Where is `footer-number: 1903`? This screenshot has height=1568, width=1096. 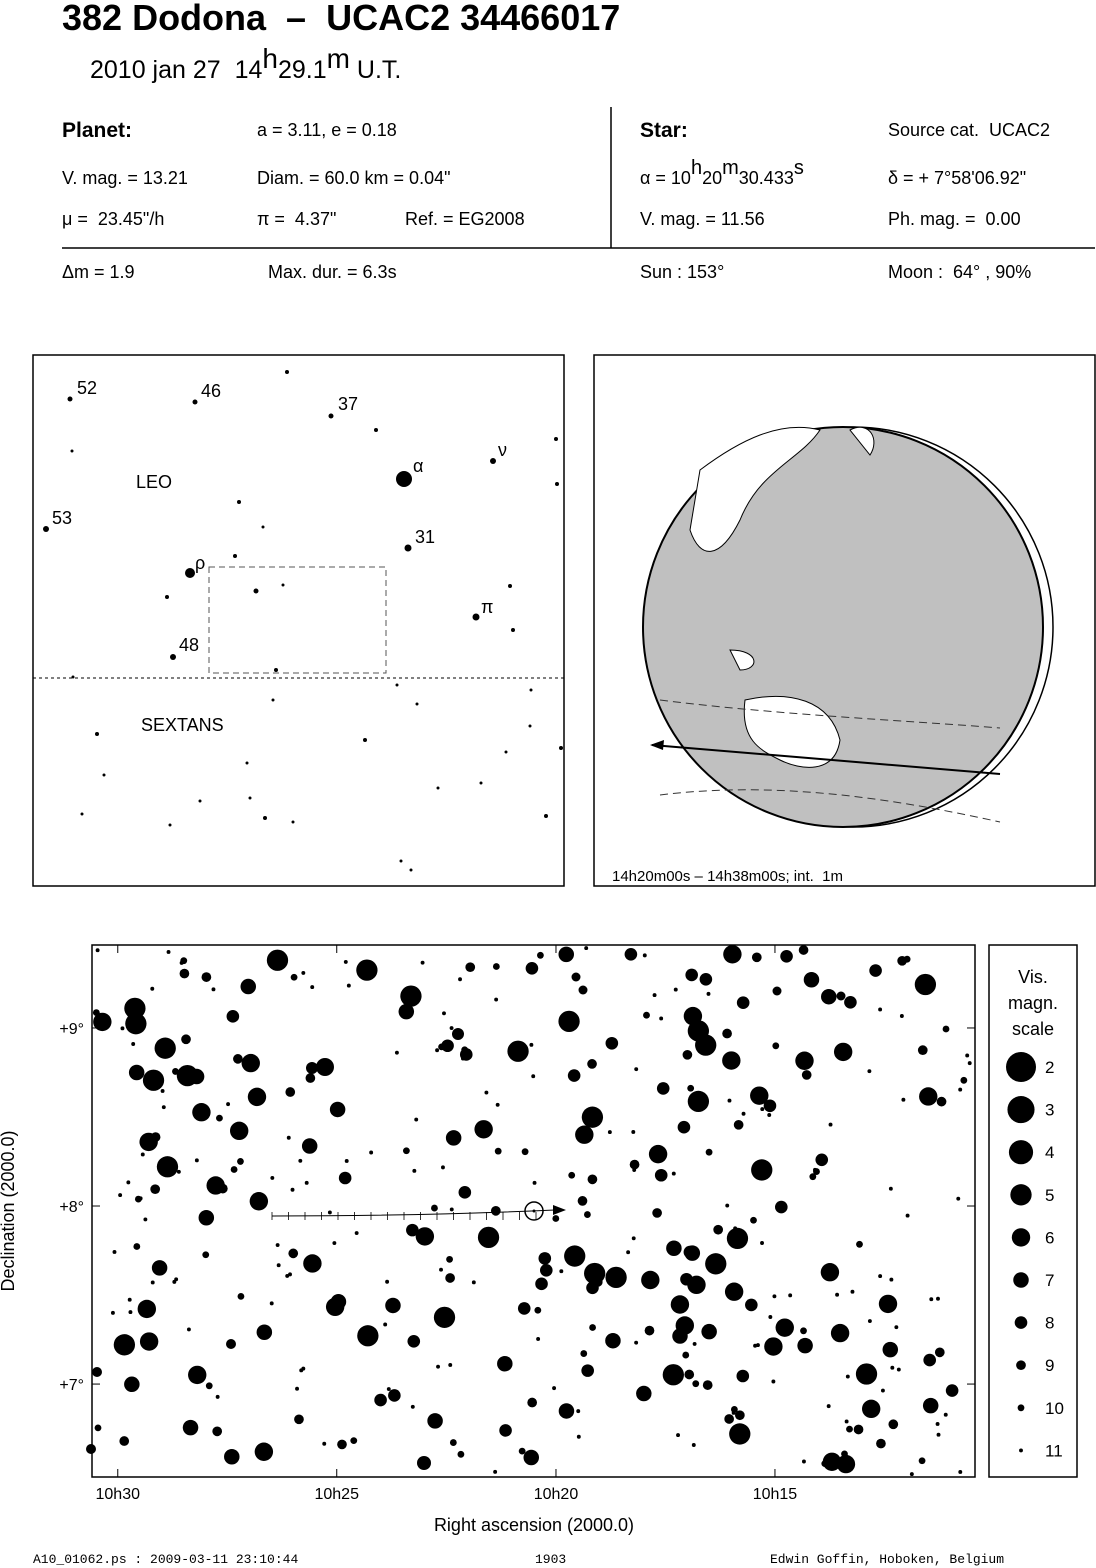 footer-number: 1903 is located at coordinates (550, 1559).